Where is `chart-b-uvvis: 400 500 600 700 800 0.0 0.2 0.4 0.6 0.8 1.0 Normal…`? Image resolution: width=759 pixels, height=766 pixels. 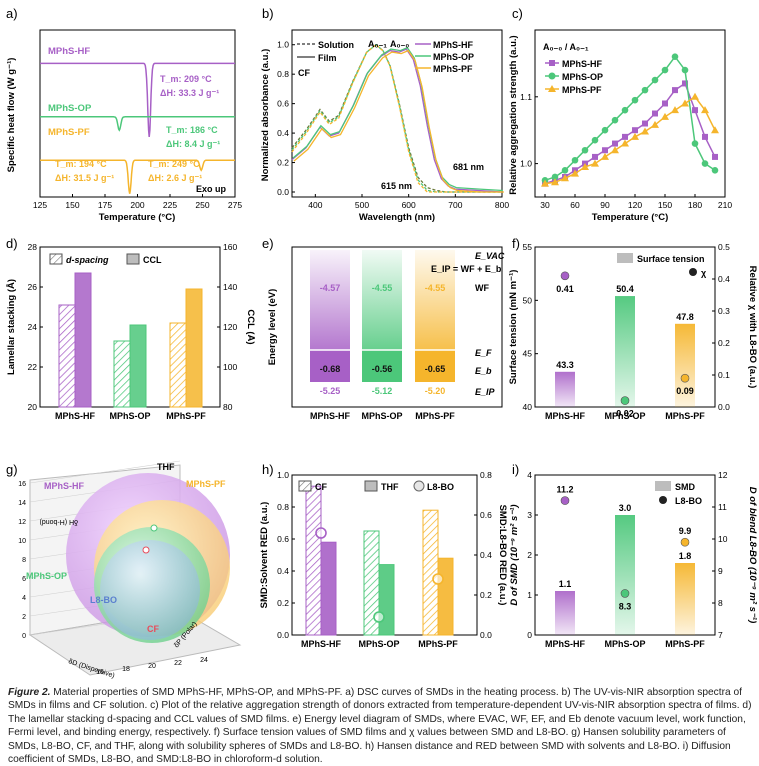
chart-b-uvvis: 400 500 600 700 800 0.0 0.2 0.4 0.6 0.8 1.0 Normal… is located at coordinates (384, 126).